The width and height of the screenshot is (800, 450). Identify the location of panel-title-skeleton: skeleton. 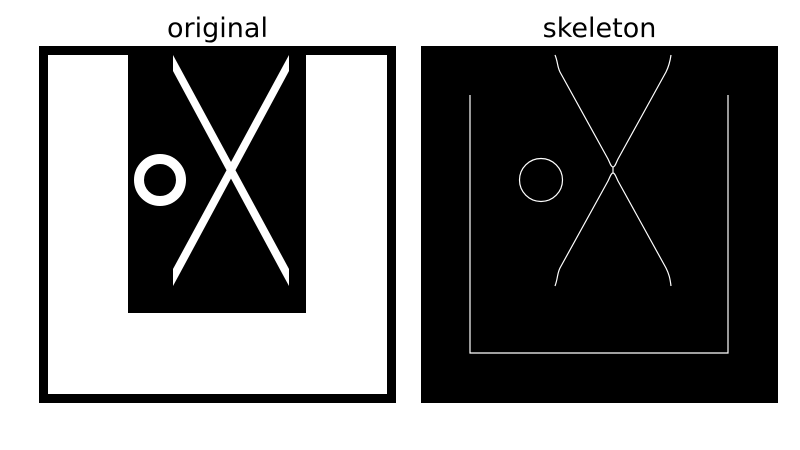
(599, 28).